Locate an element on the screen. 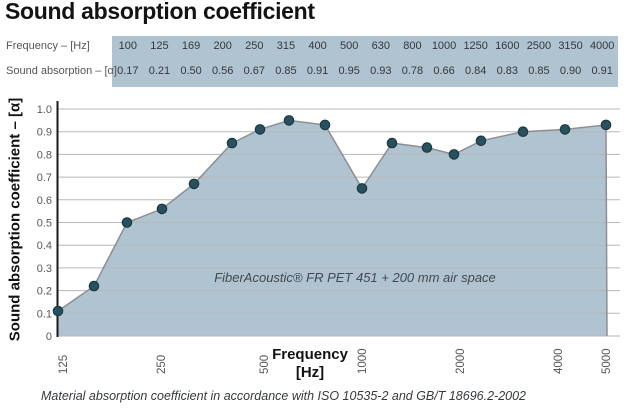 This screenshot has width=624, height=408. absorption-cell: 0.21 is located at coordinates (159, 71).